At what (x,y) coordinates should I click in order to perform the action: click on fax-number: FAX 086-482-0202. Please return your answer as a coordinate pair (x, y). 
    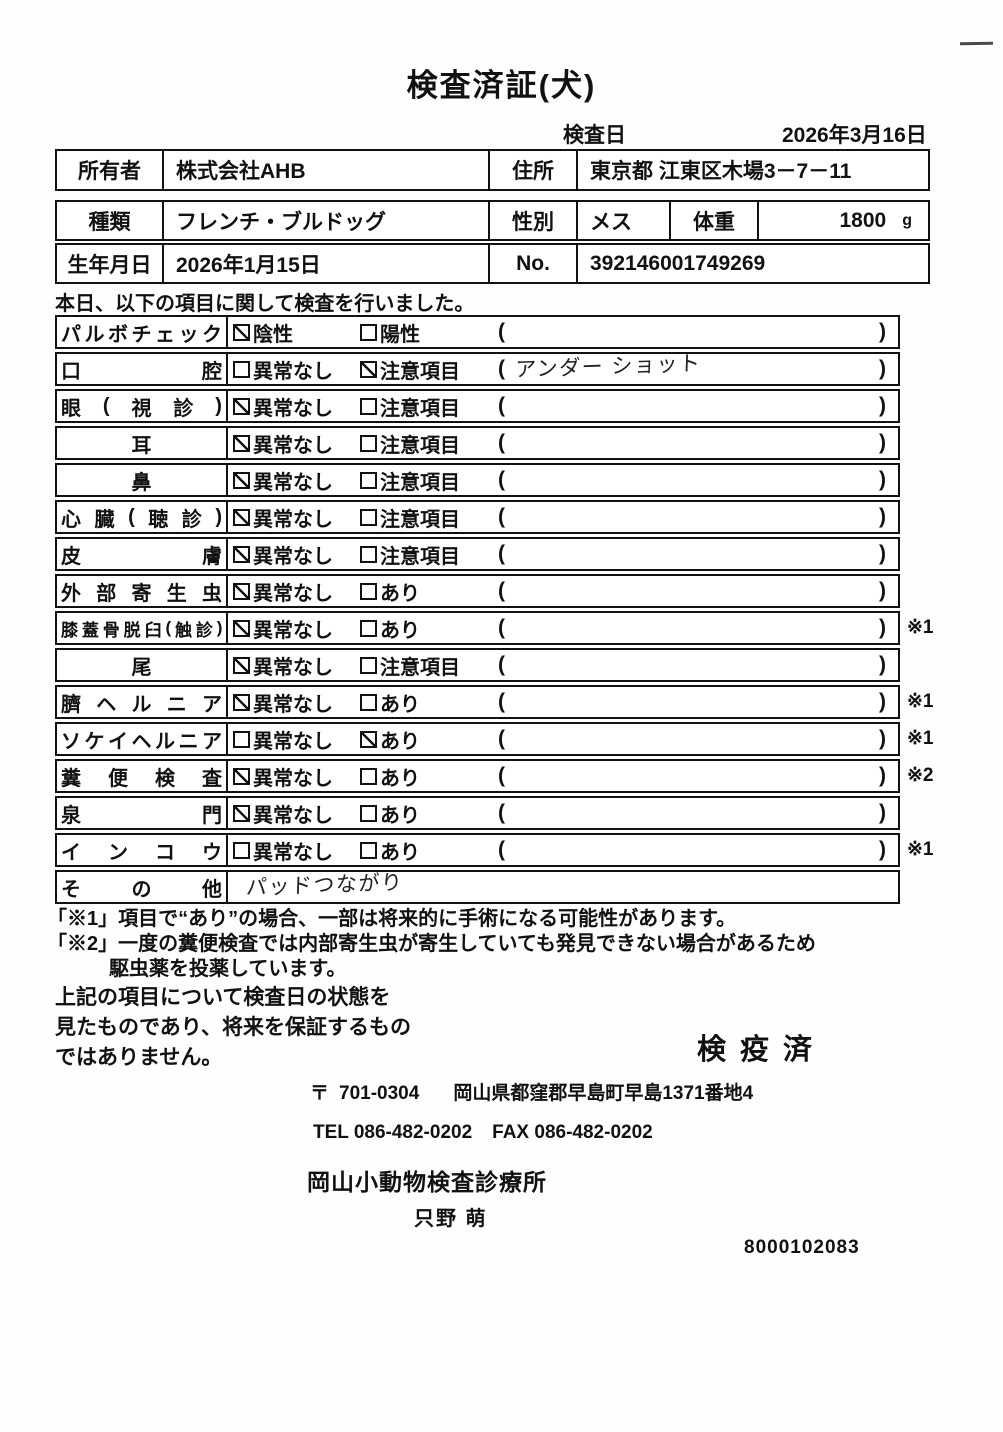
    Looking at the image, I should click on (572, 1132).